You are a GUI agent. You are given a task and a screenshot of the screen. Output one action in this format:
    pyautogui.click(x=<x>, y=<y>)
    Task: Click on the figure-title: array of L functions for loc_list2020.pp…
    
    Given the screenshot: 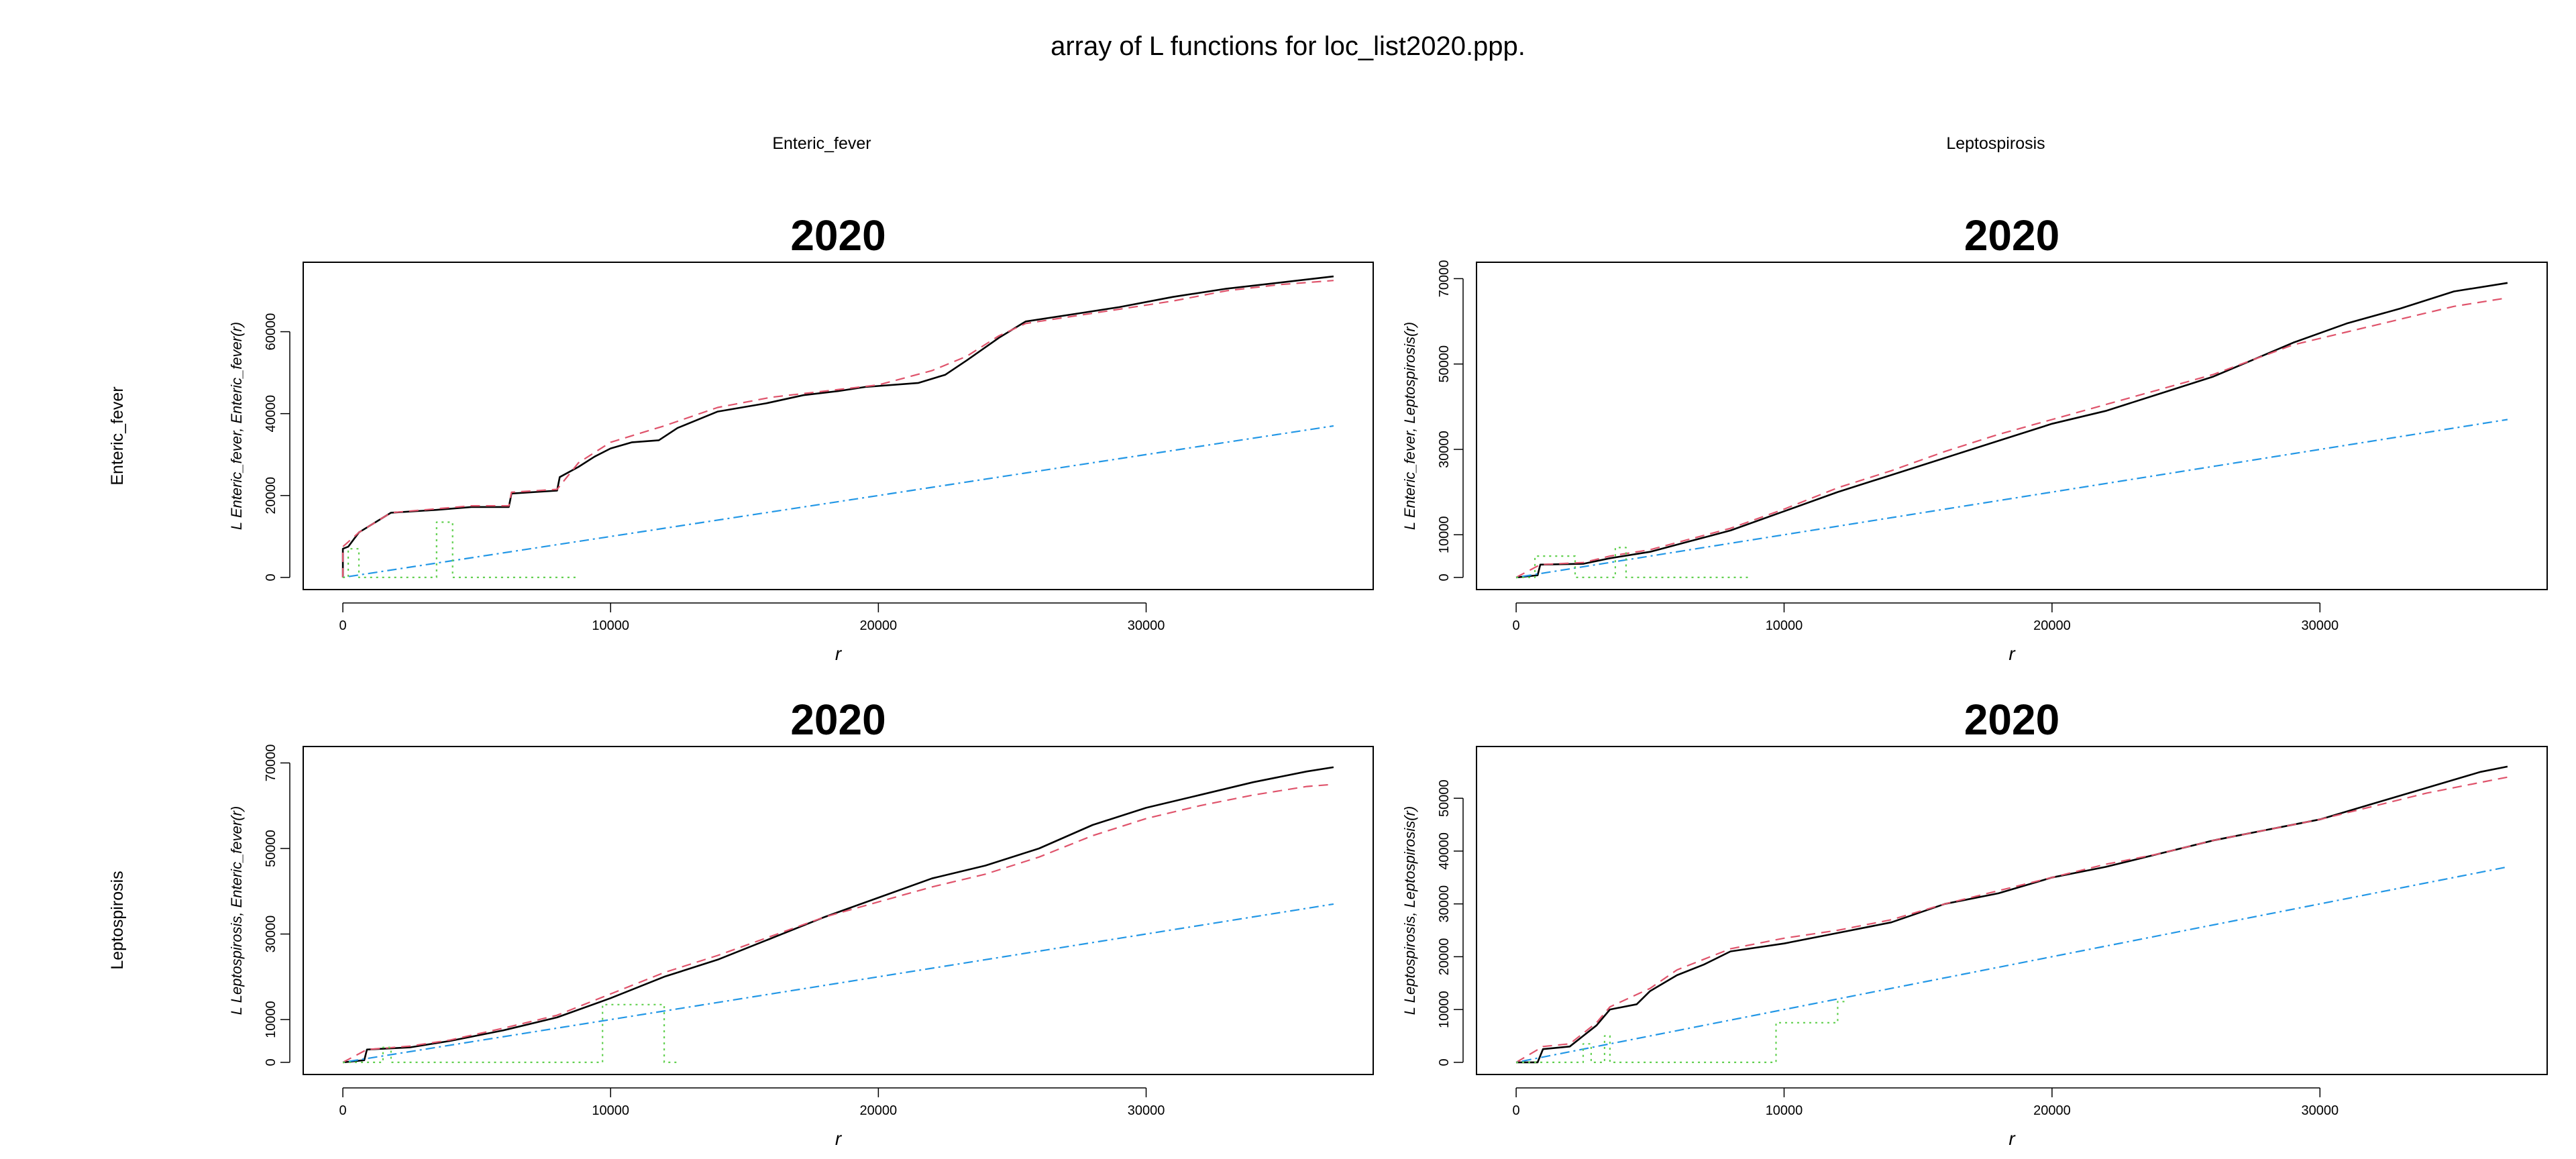 What is the action you would take?
    pyautogui.click(x=1288, y=46)
    